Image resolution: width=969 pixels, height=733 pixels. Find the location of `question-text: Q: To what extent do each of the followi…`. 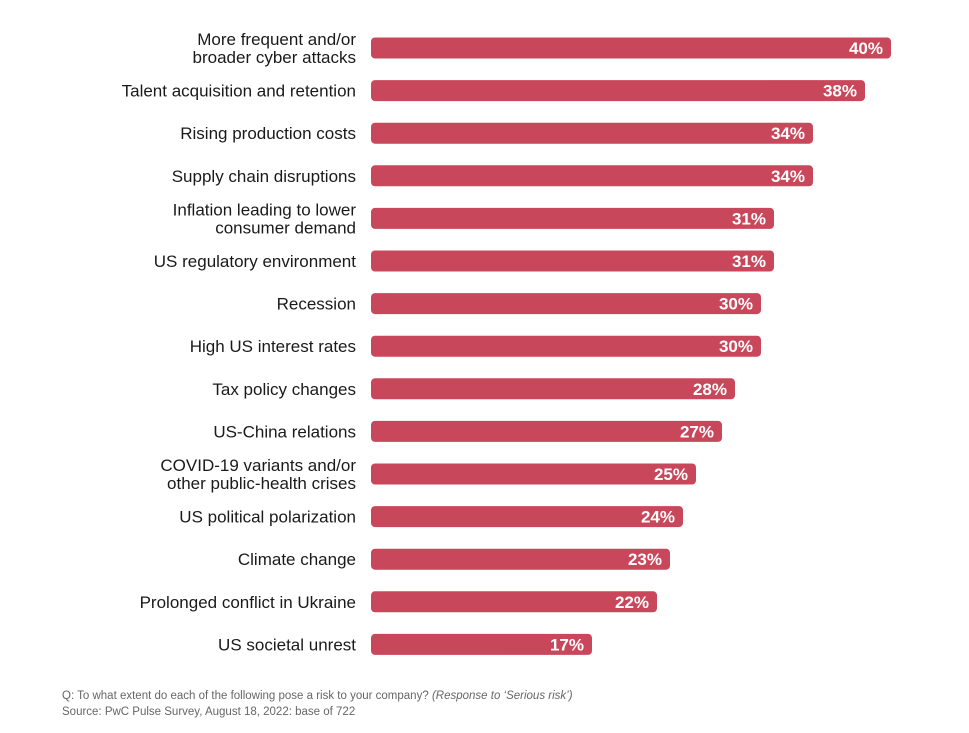

question-text: Q: To what extent do each of the followi… is located at coordinates (245, 696).